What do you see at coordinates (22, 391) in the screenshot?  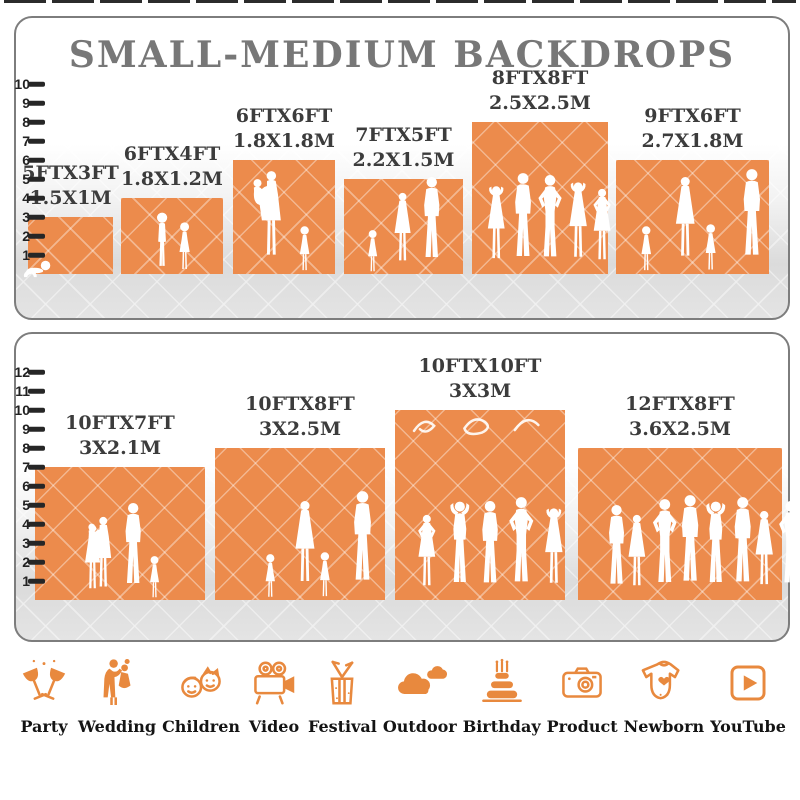 I see `ruler-number: 11` at bounding box center [22, 391].